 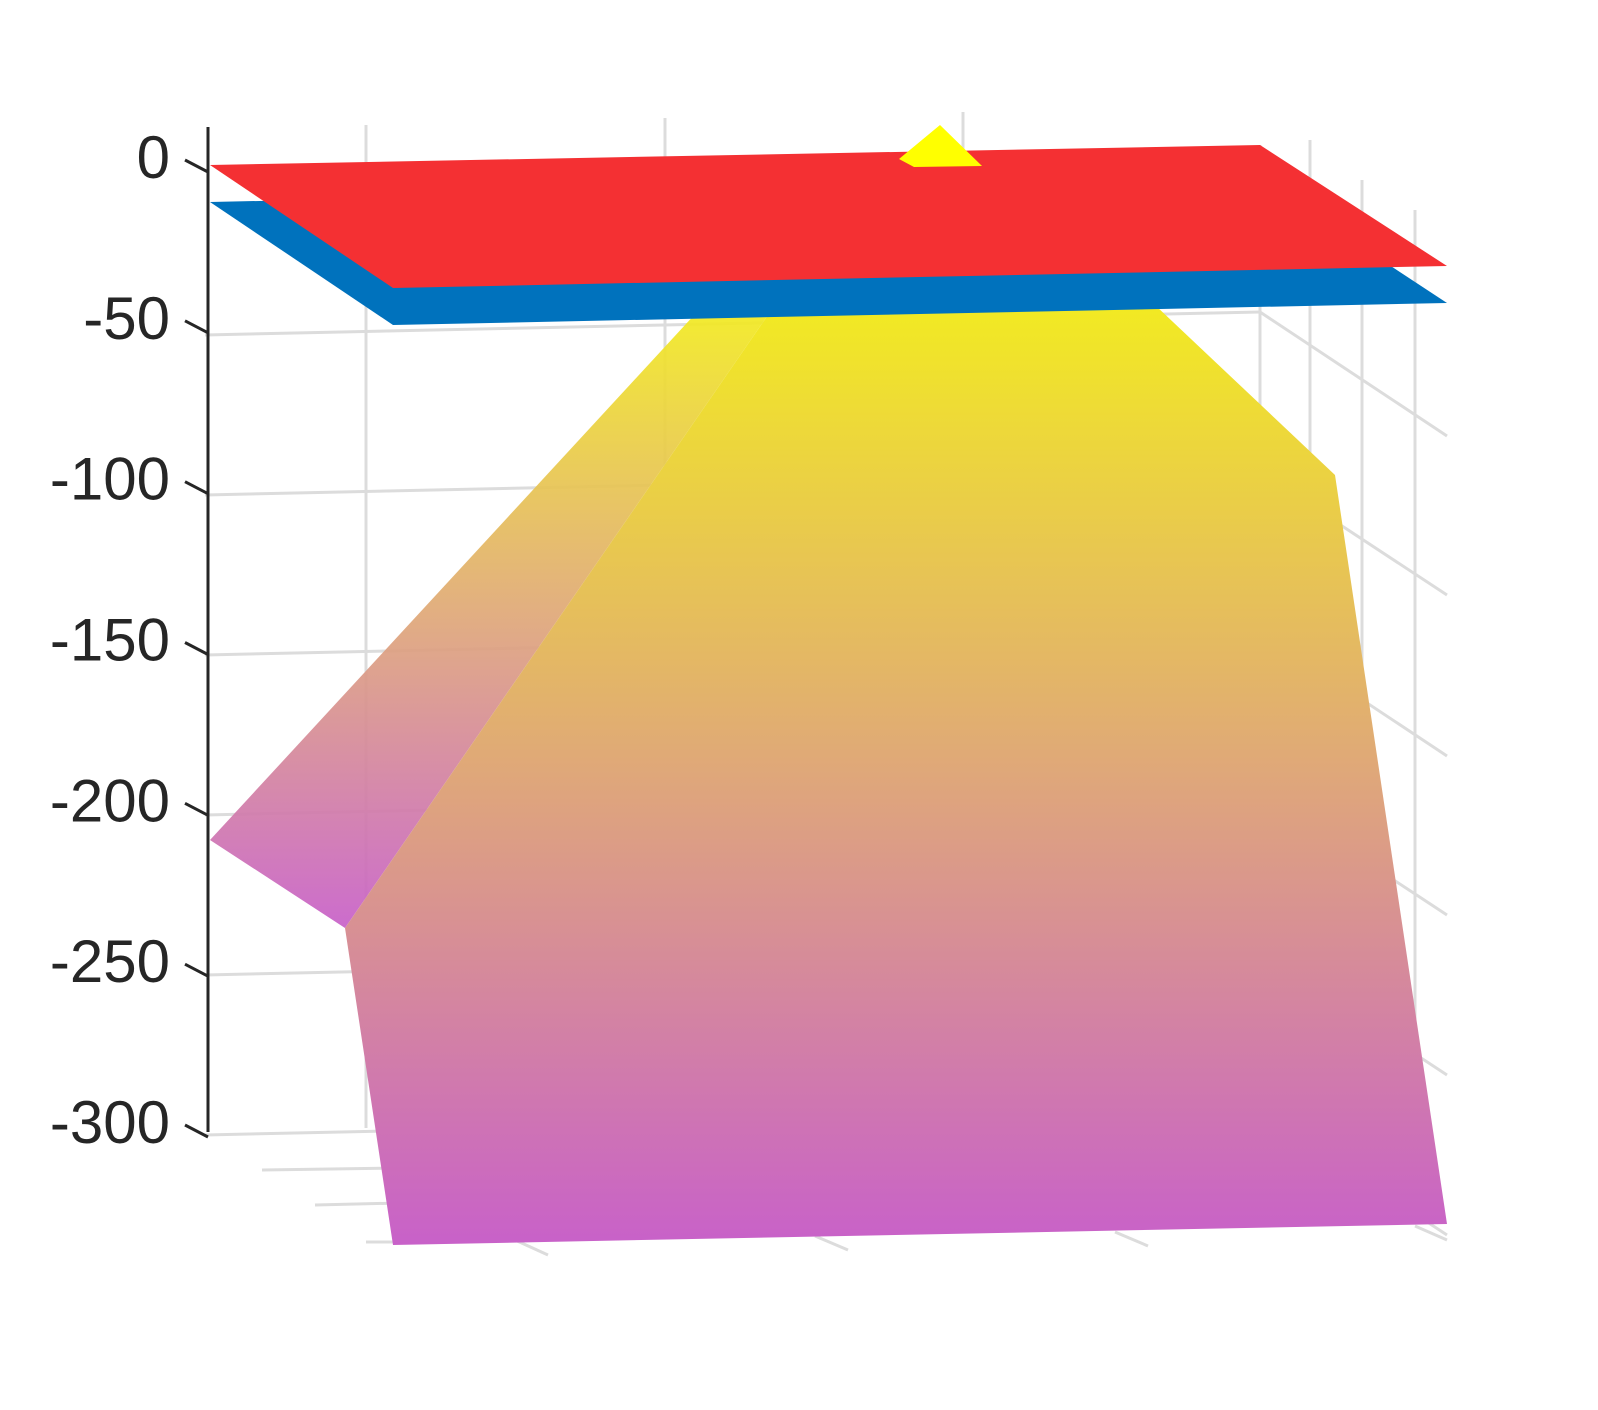 I want to click on z-ticks: 0 -50 -100 -150 -200 -250 -300, so click(x=129, y=640).